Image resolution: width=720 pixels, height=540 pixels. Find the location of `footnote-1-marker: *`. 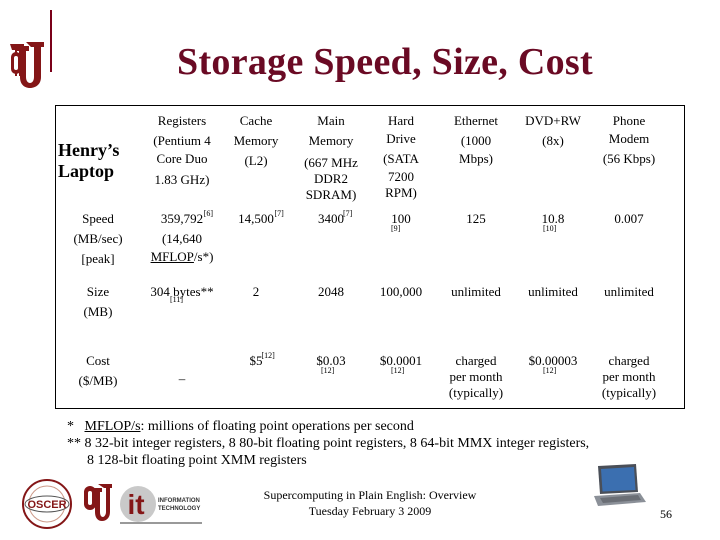

footnote-1-marker: * is located at coordinates (70, 426).